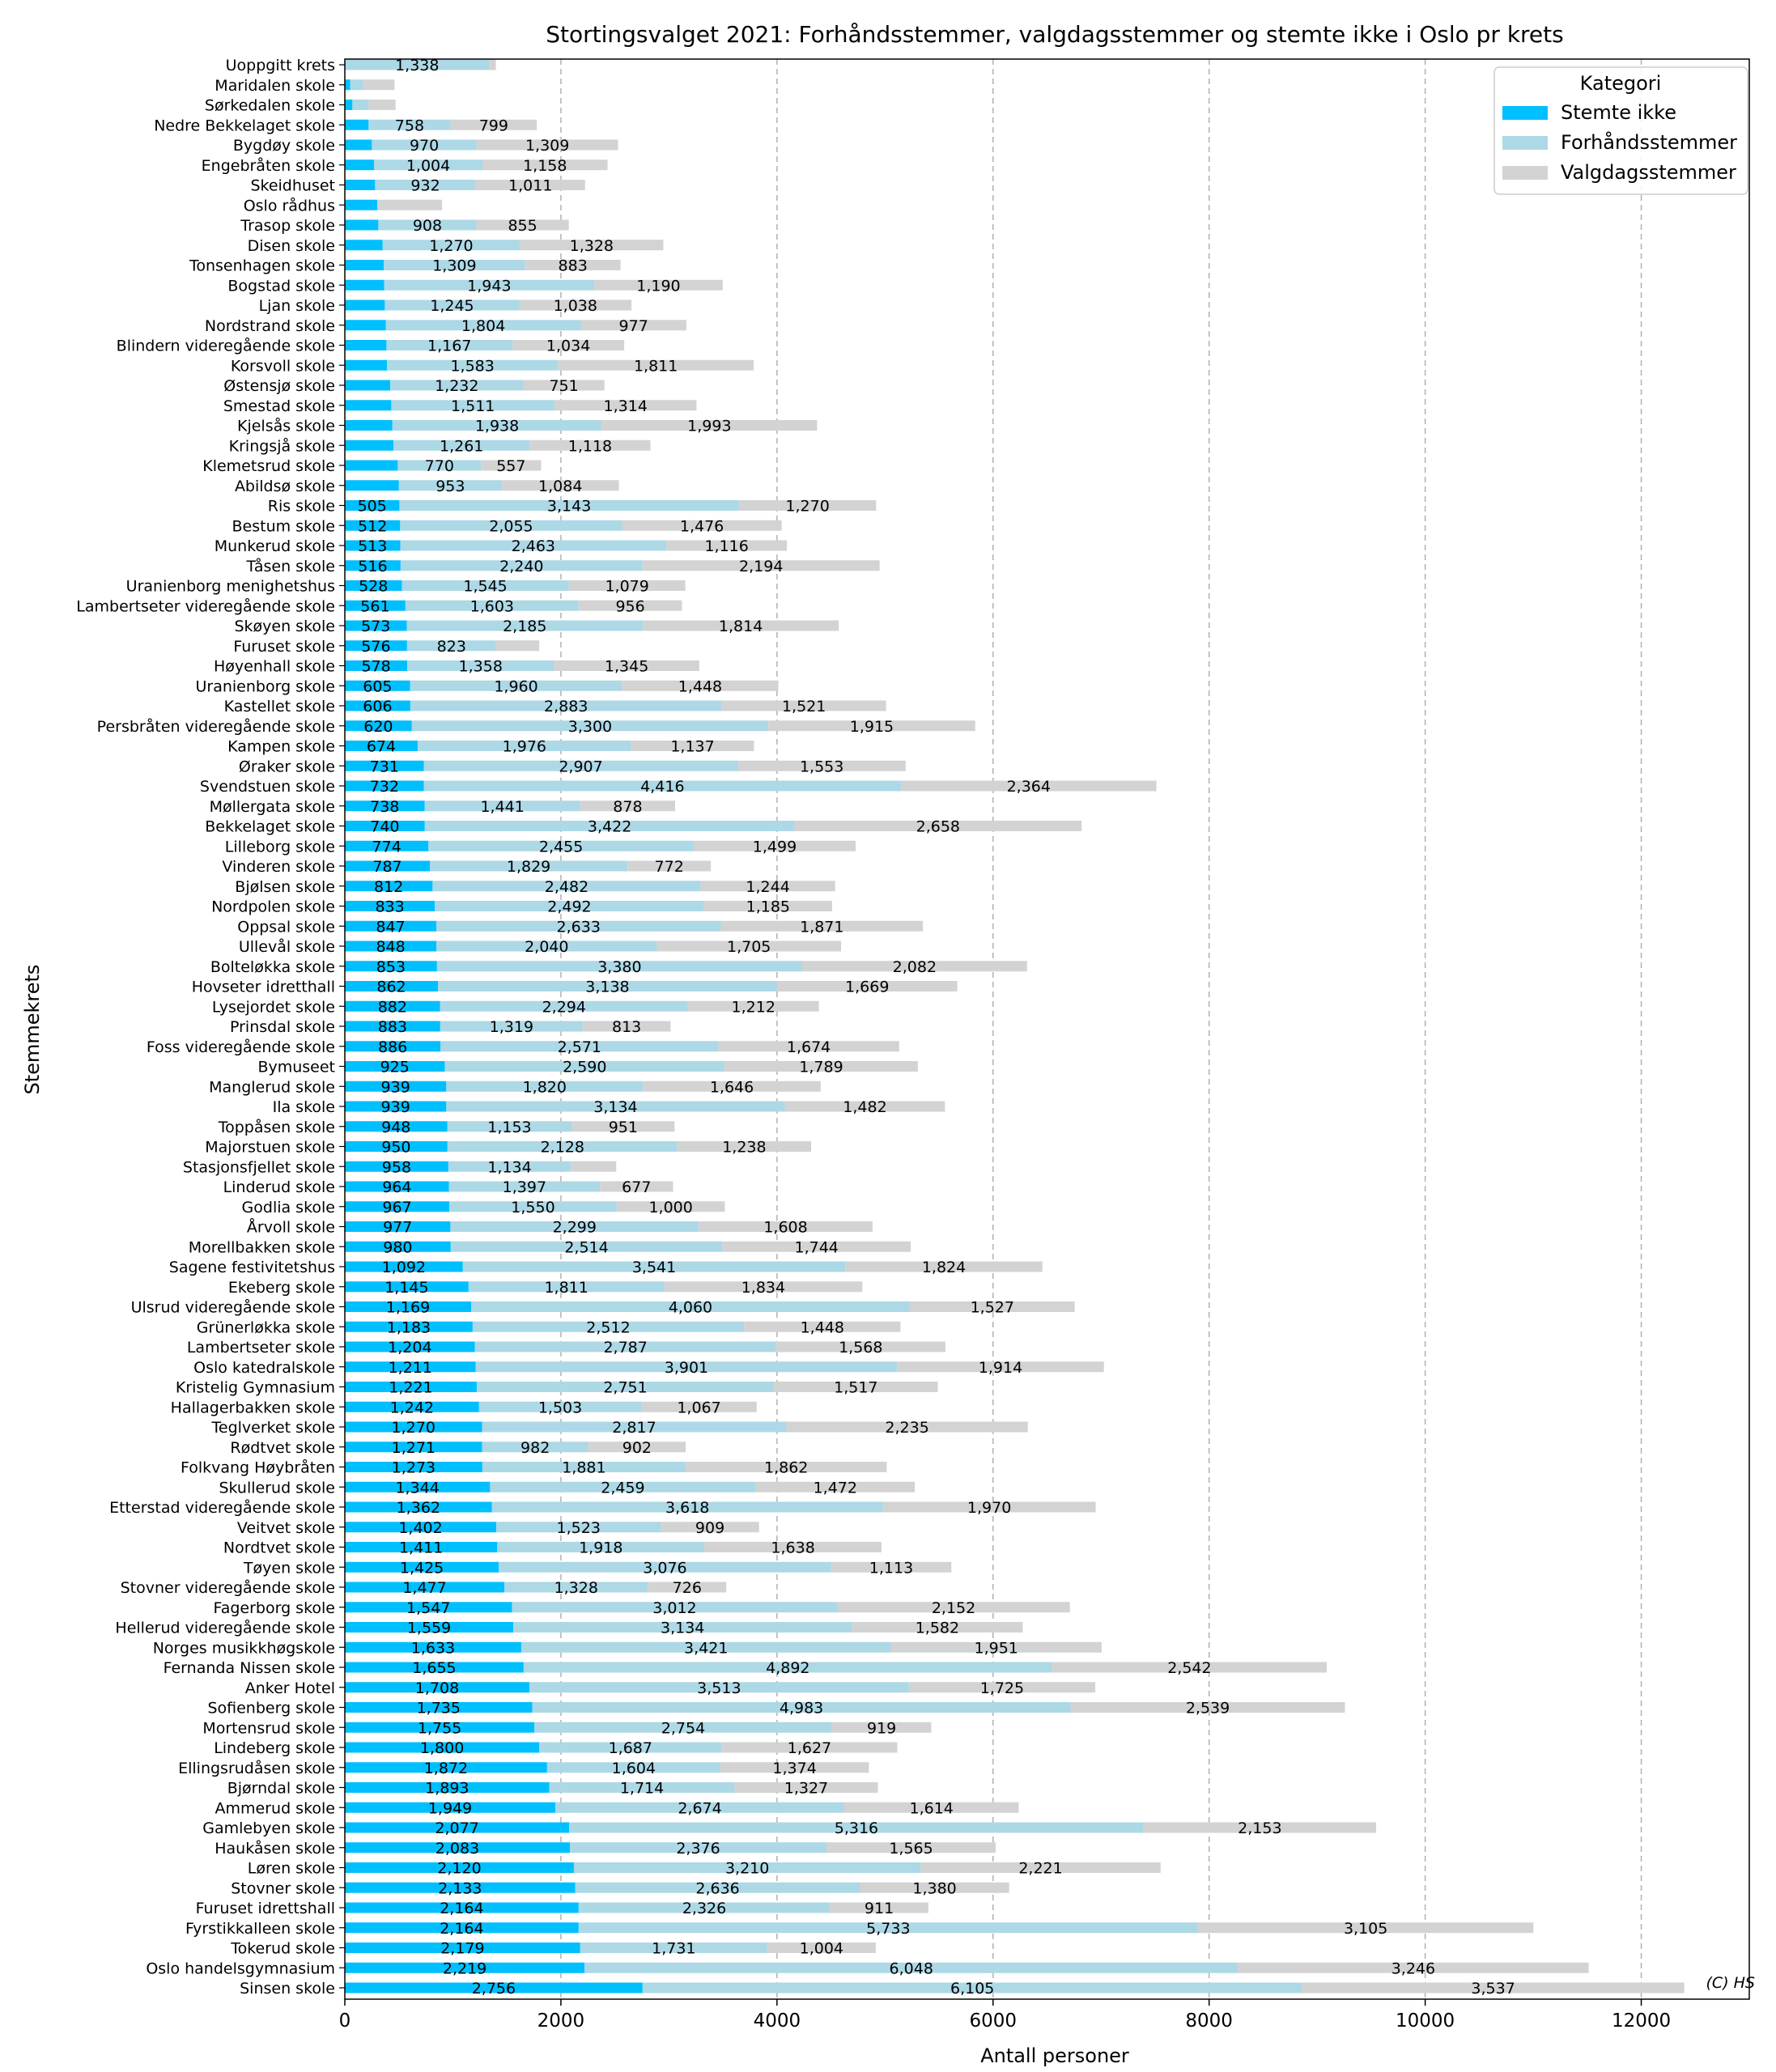 The image size is (1776, 2072). What do you see at coordinates (282, 1448) in the screenshot?
I see `category-label: Rødtvet skole` at bounding box center [282, 1448].